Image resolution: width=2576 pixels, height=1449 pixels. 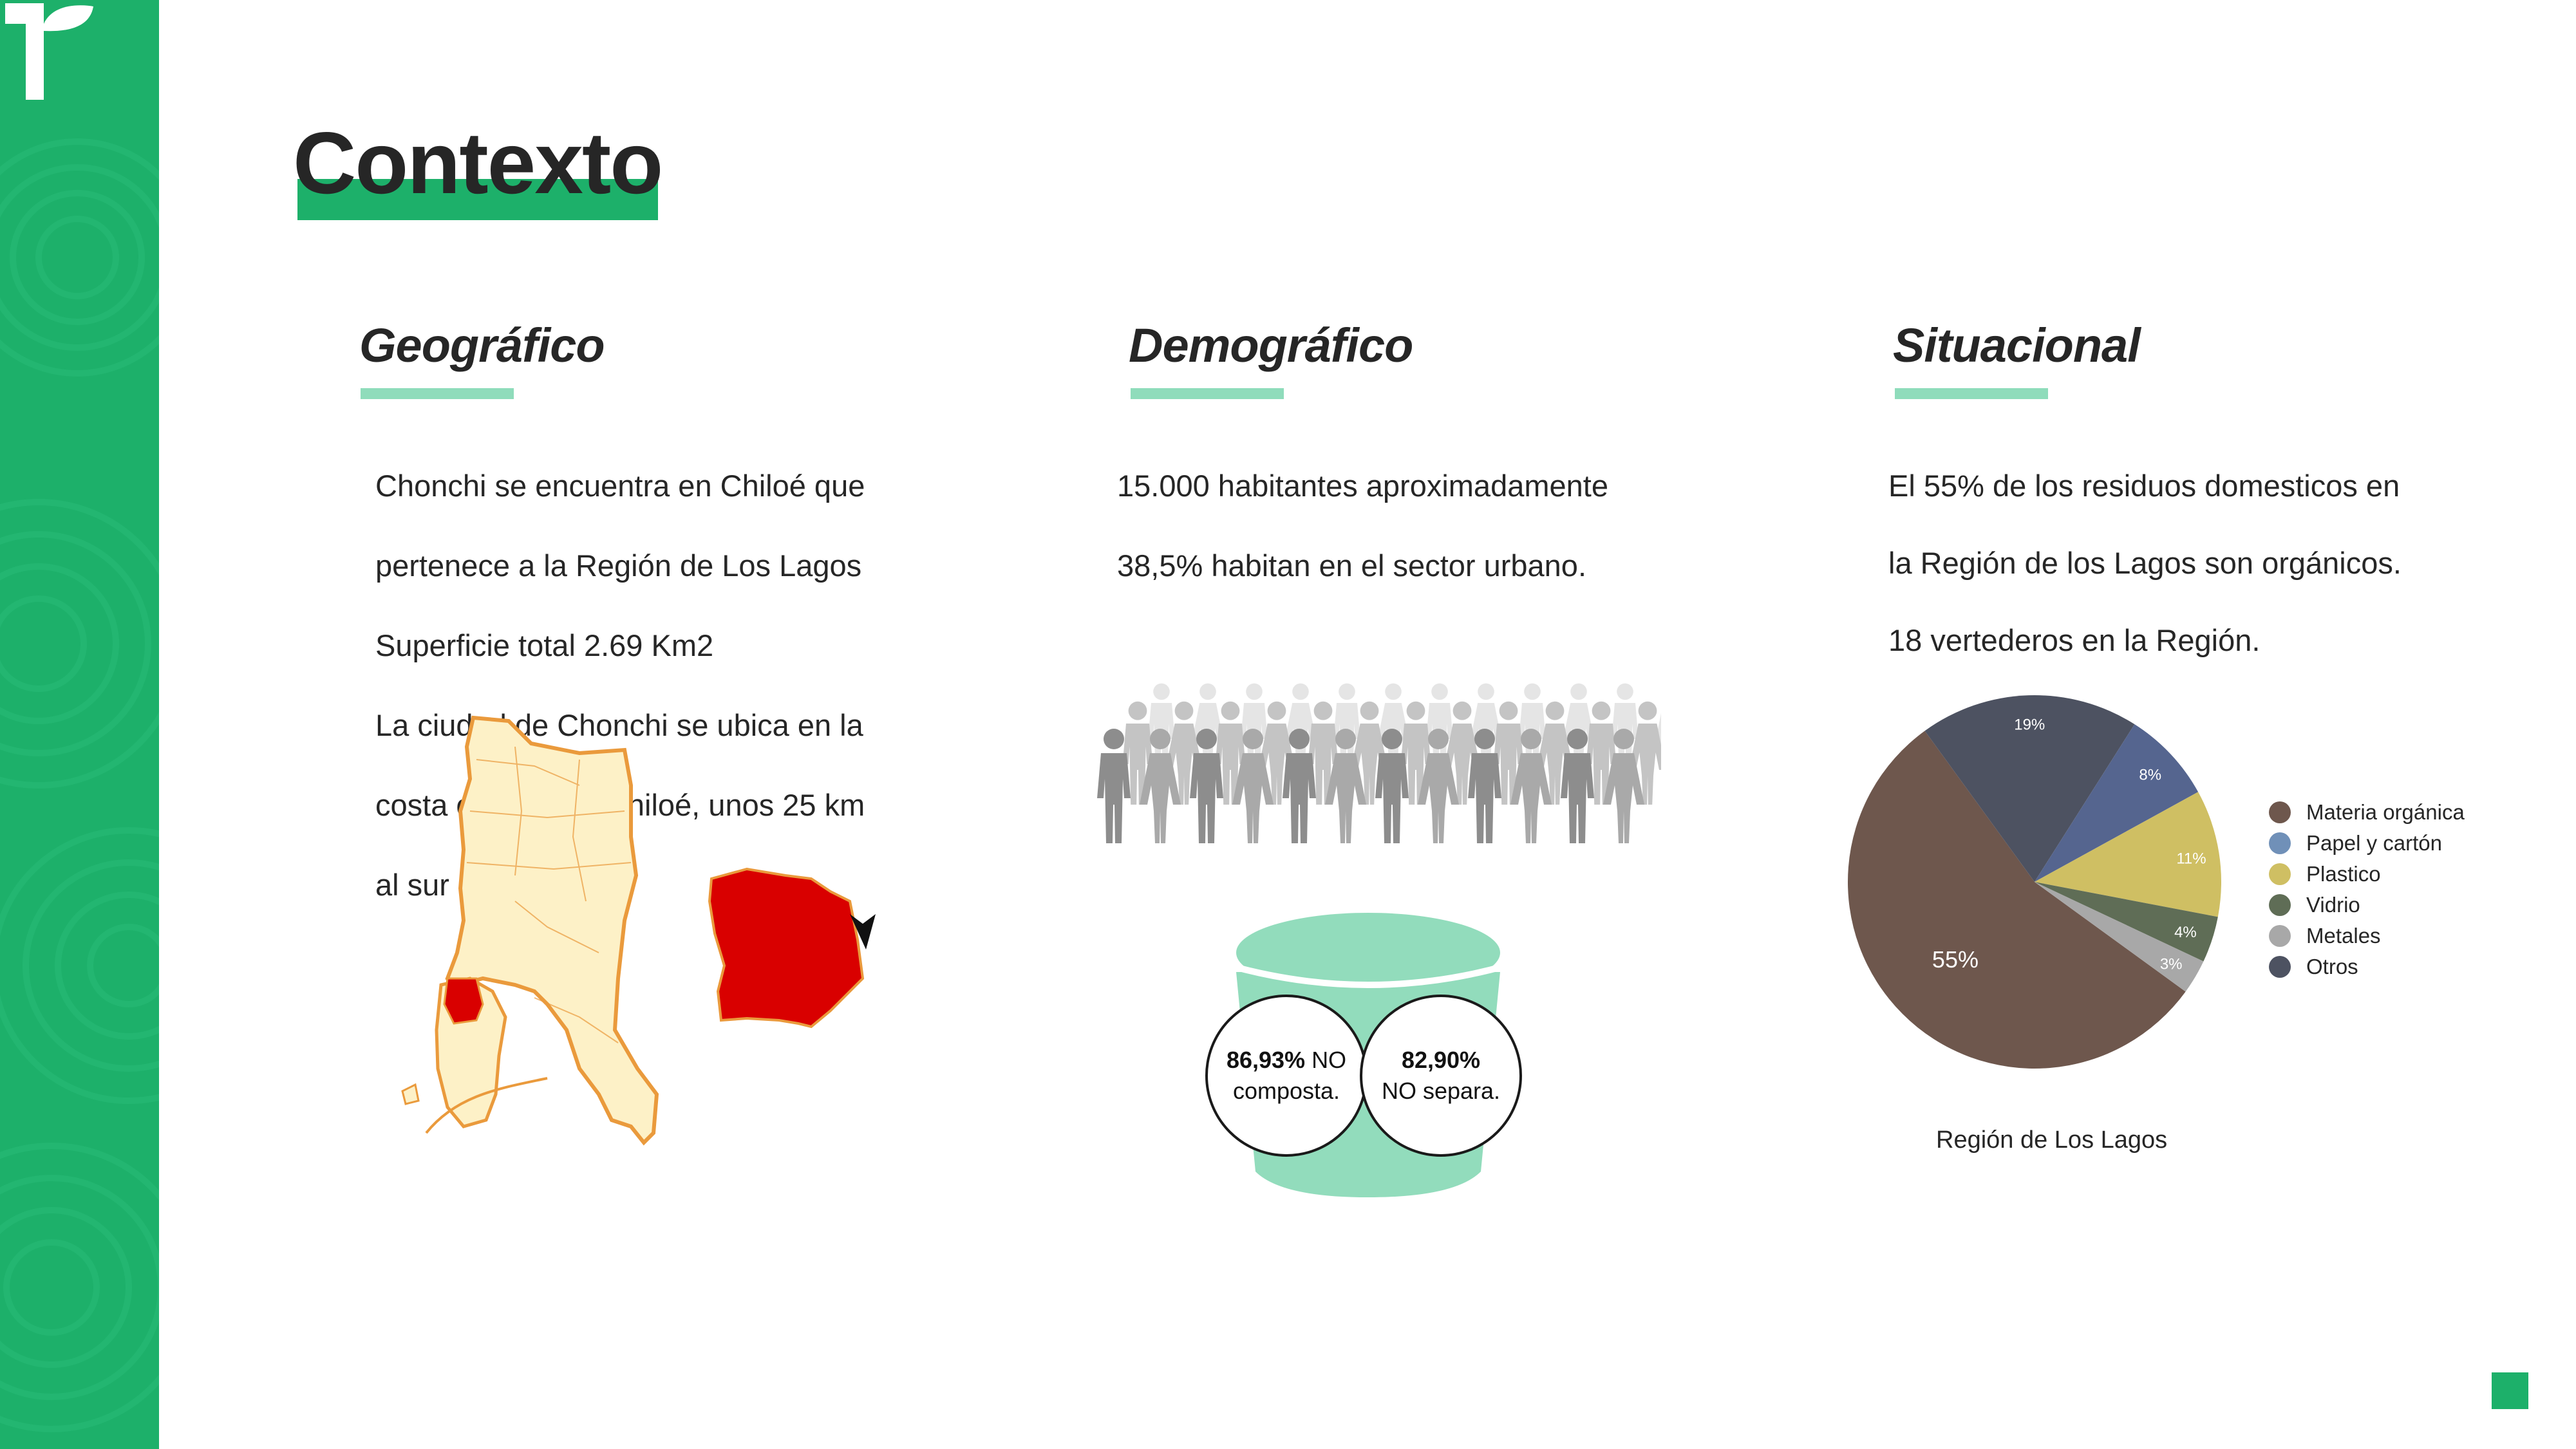 What do you see at coordinates (2343, 936) in the screenshot?
I see `legend-label: Metales` at bounding box center [2343, 936].